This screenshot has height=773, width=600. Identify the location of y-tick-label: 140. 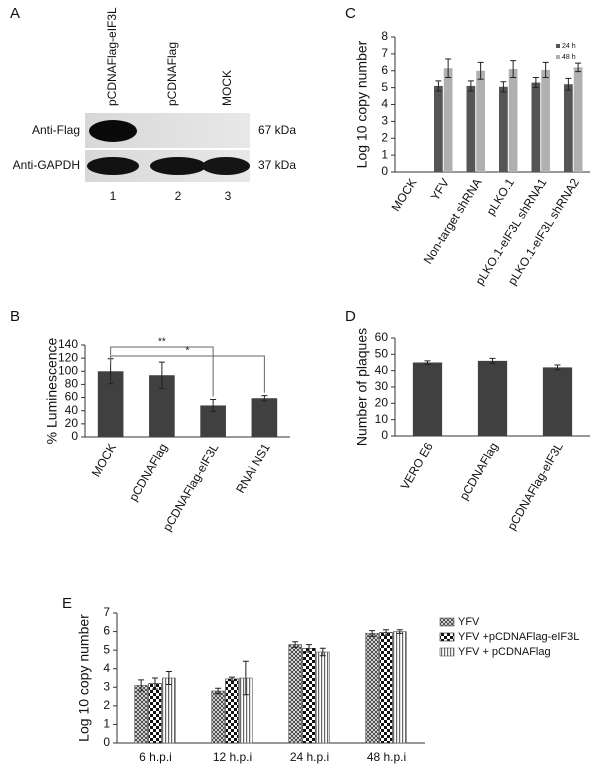
(68, 344).